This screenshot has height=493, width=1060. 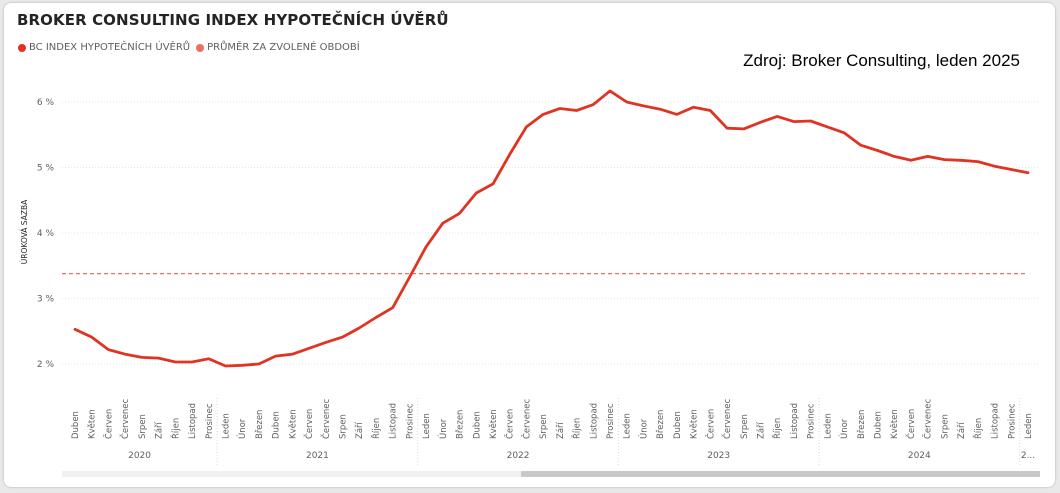 I want to click on year-label: 2020, so click(x=139, y=456).